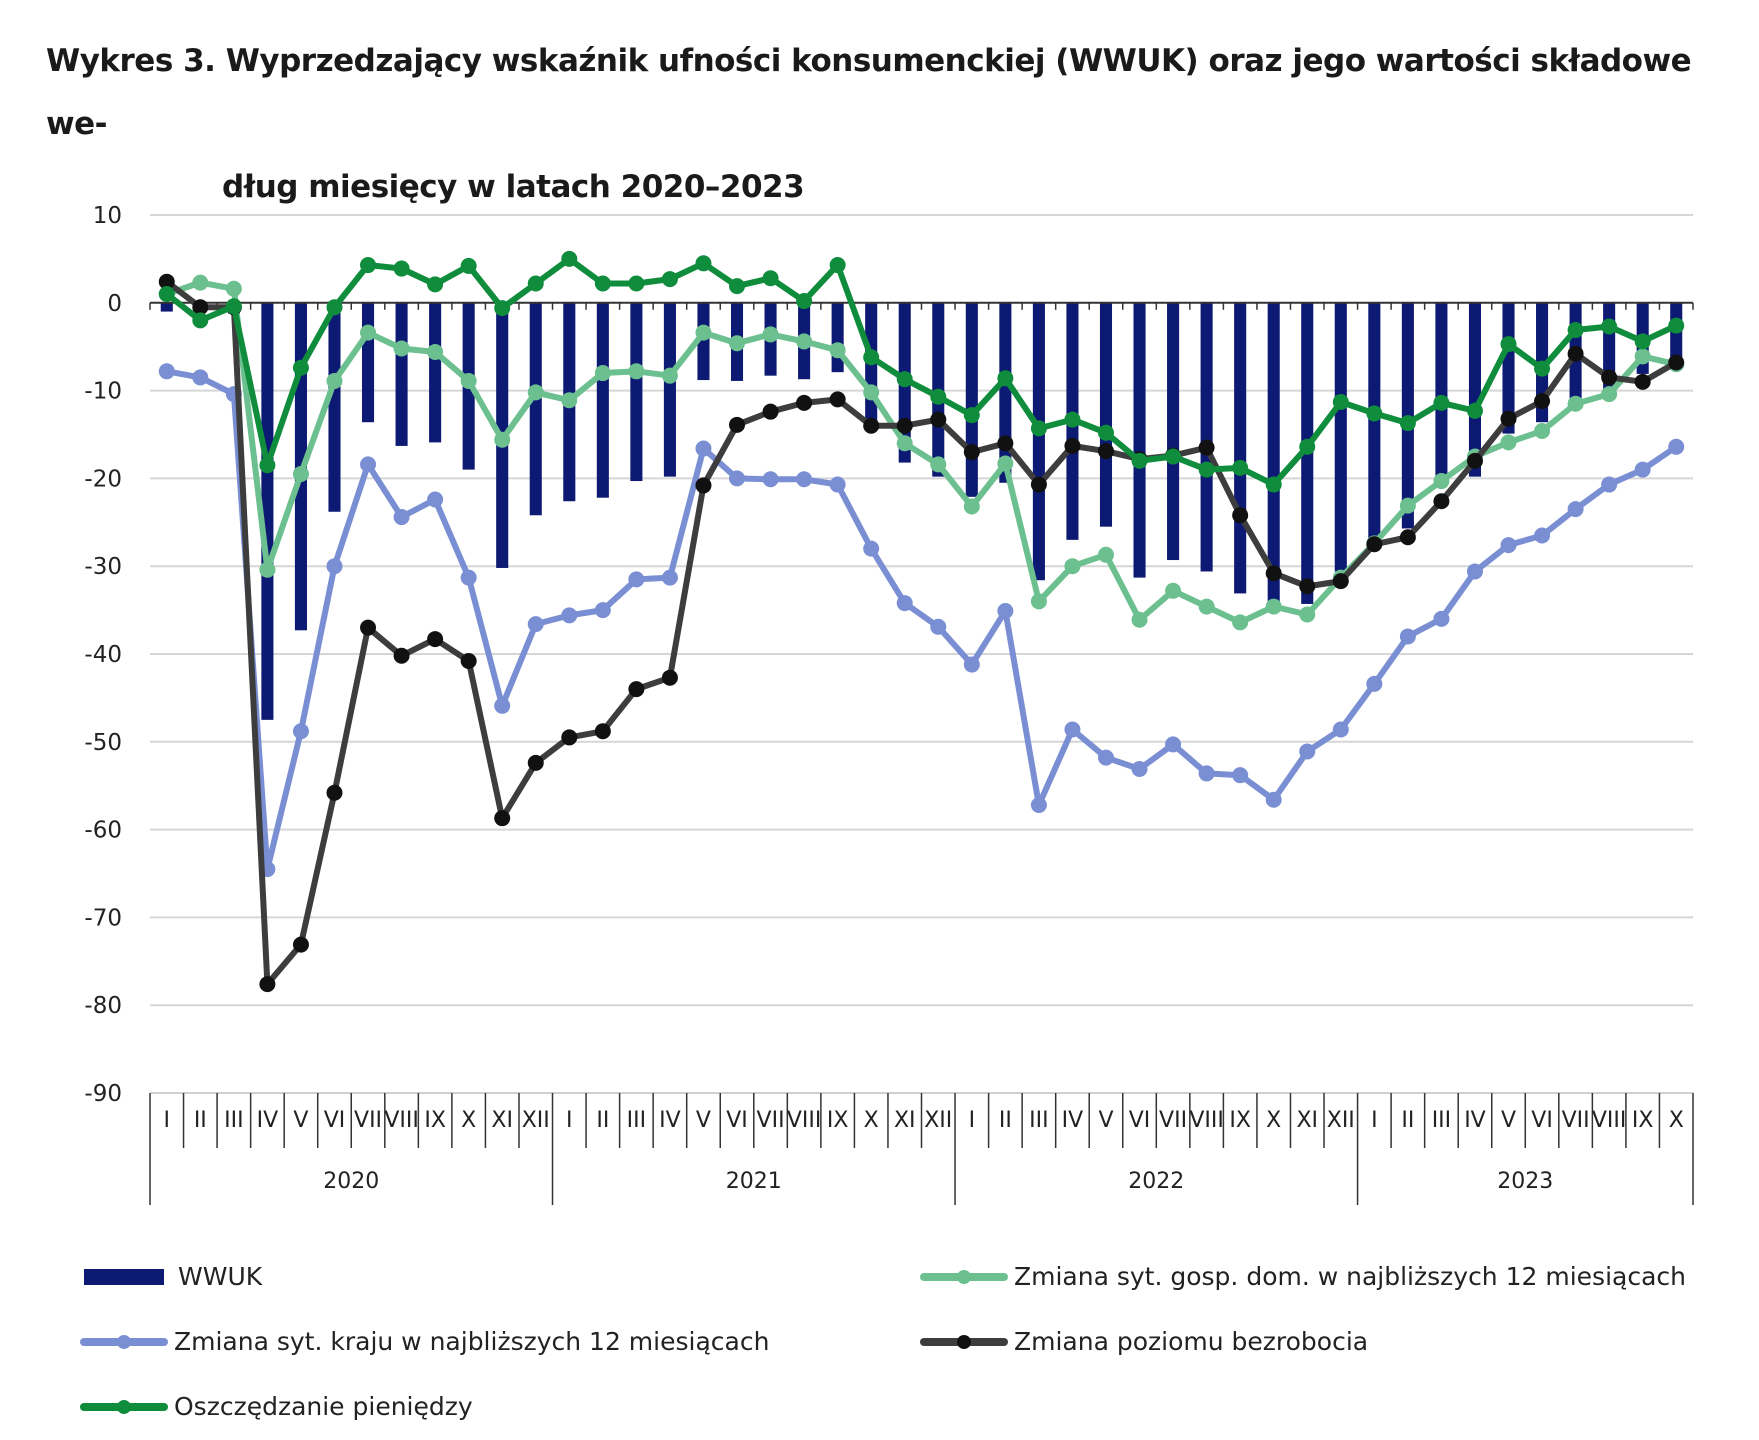 The image size is (1759, 1440). What do you see at coordinates (103, 743) in the screenshot?
I see `y-tick-label: -50` at bounding box center [103, 743].